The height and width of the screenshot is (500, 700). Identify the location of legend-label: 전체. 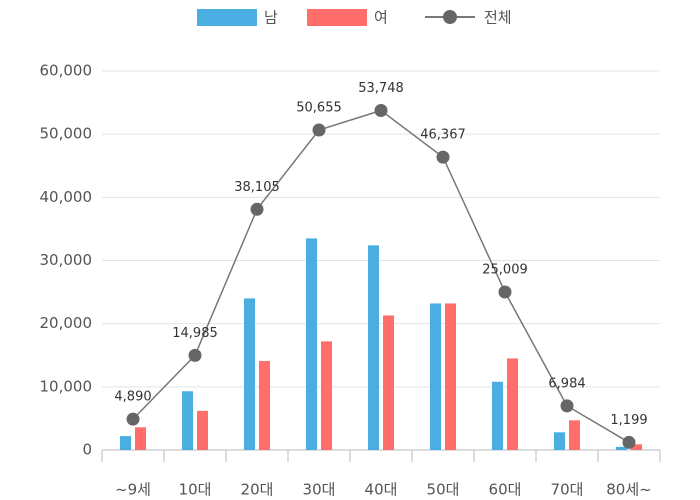
(498, 18).